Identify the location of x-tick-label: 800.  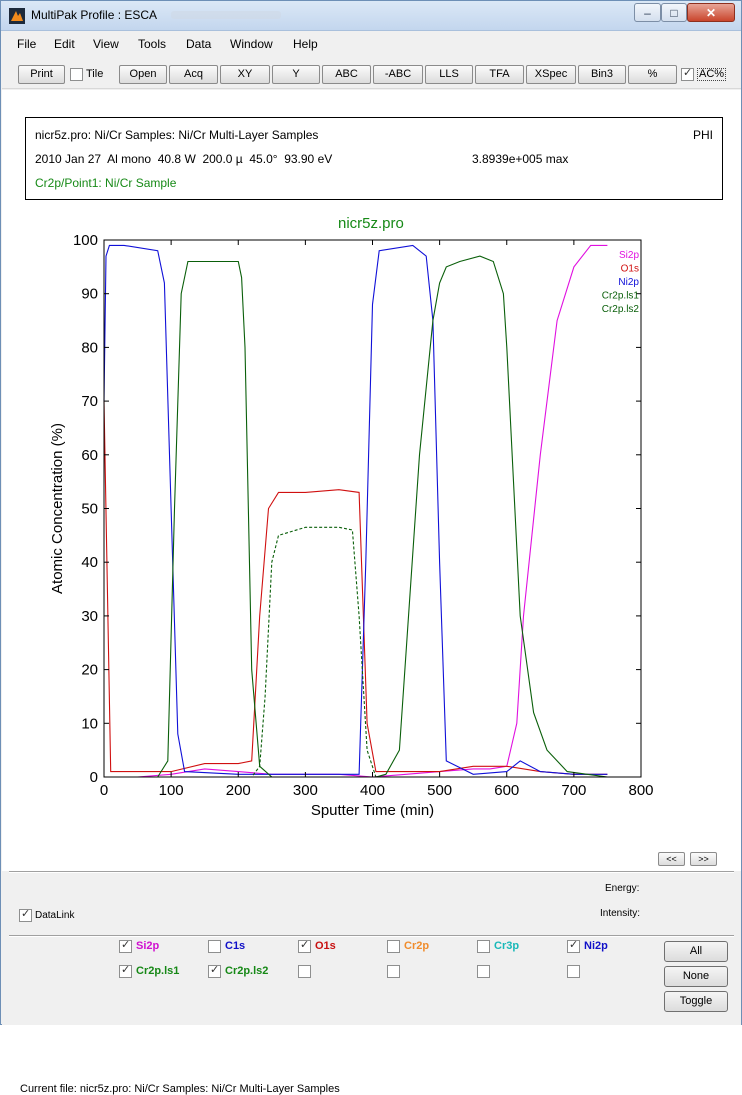
(640, 790).